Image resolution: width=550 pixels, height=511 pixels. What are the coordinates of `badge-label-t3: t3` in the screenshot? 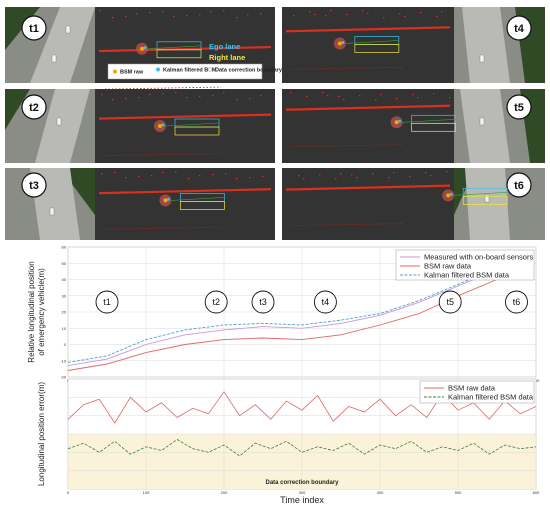 It's located at (34, 186).